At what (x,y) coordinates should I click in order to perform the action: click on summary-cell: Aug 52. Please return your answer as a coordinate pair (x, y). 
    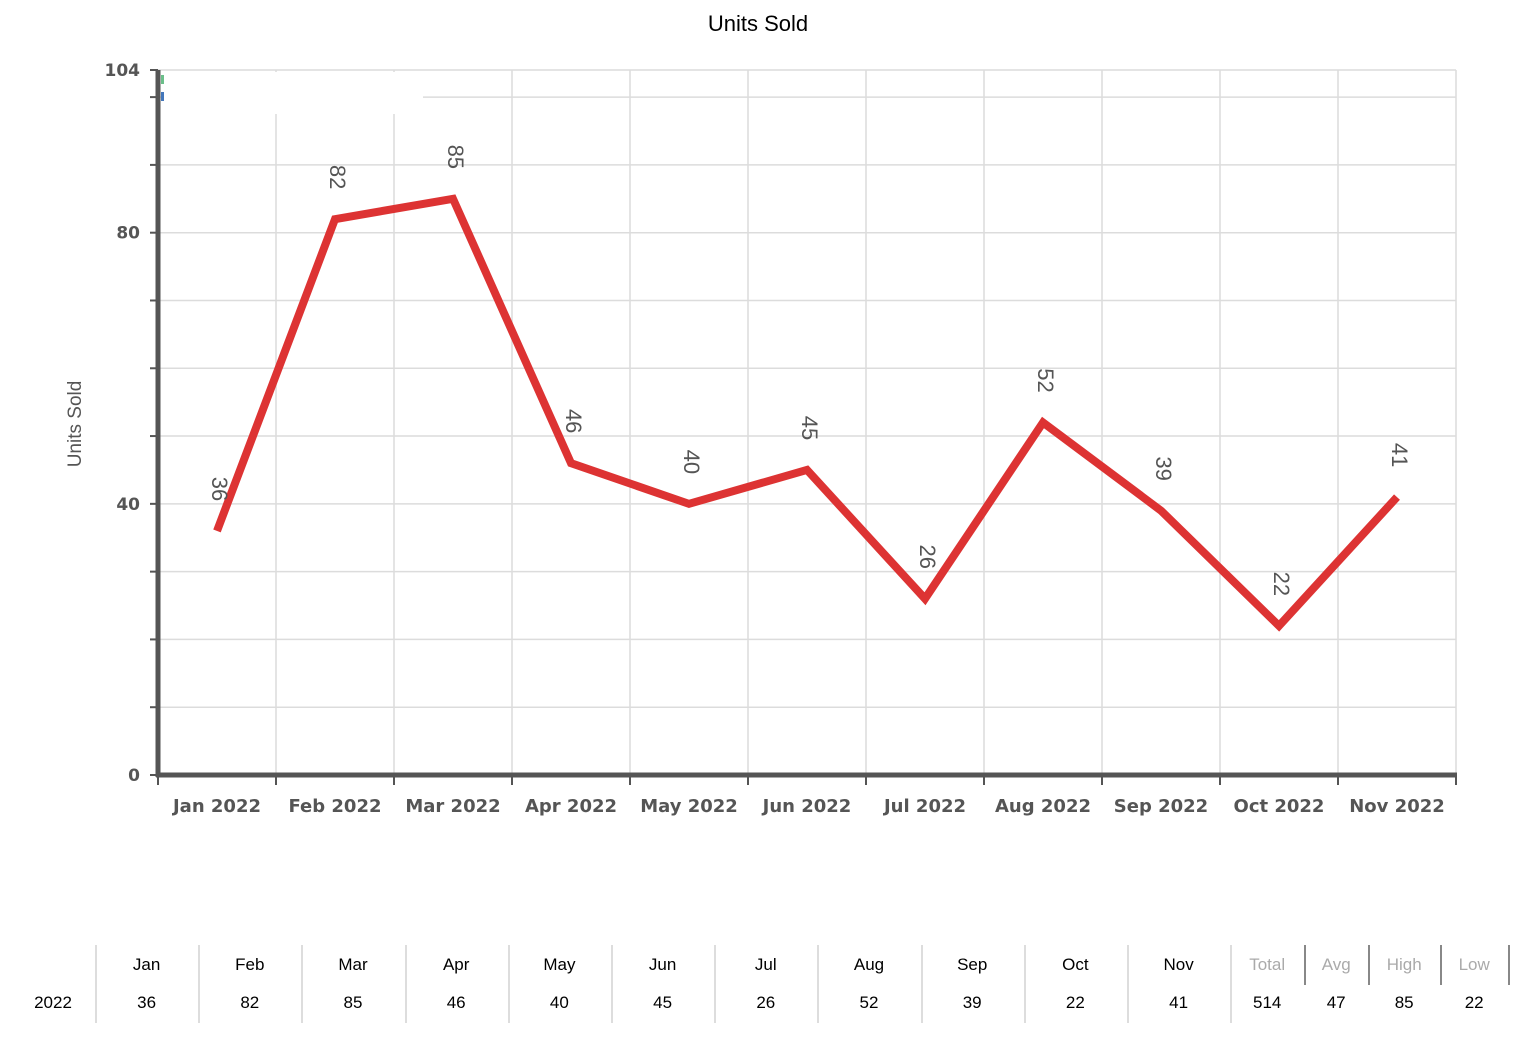
    Looking at the image, I should click on (868, 984).